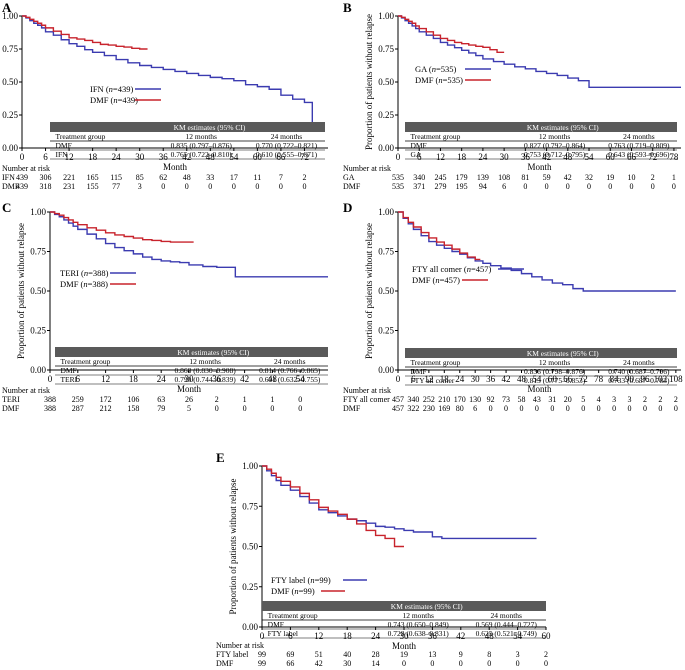  I want to click on risk-row-label: FTY all comer, so click(366, 399).